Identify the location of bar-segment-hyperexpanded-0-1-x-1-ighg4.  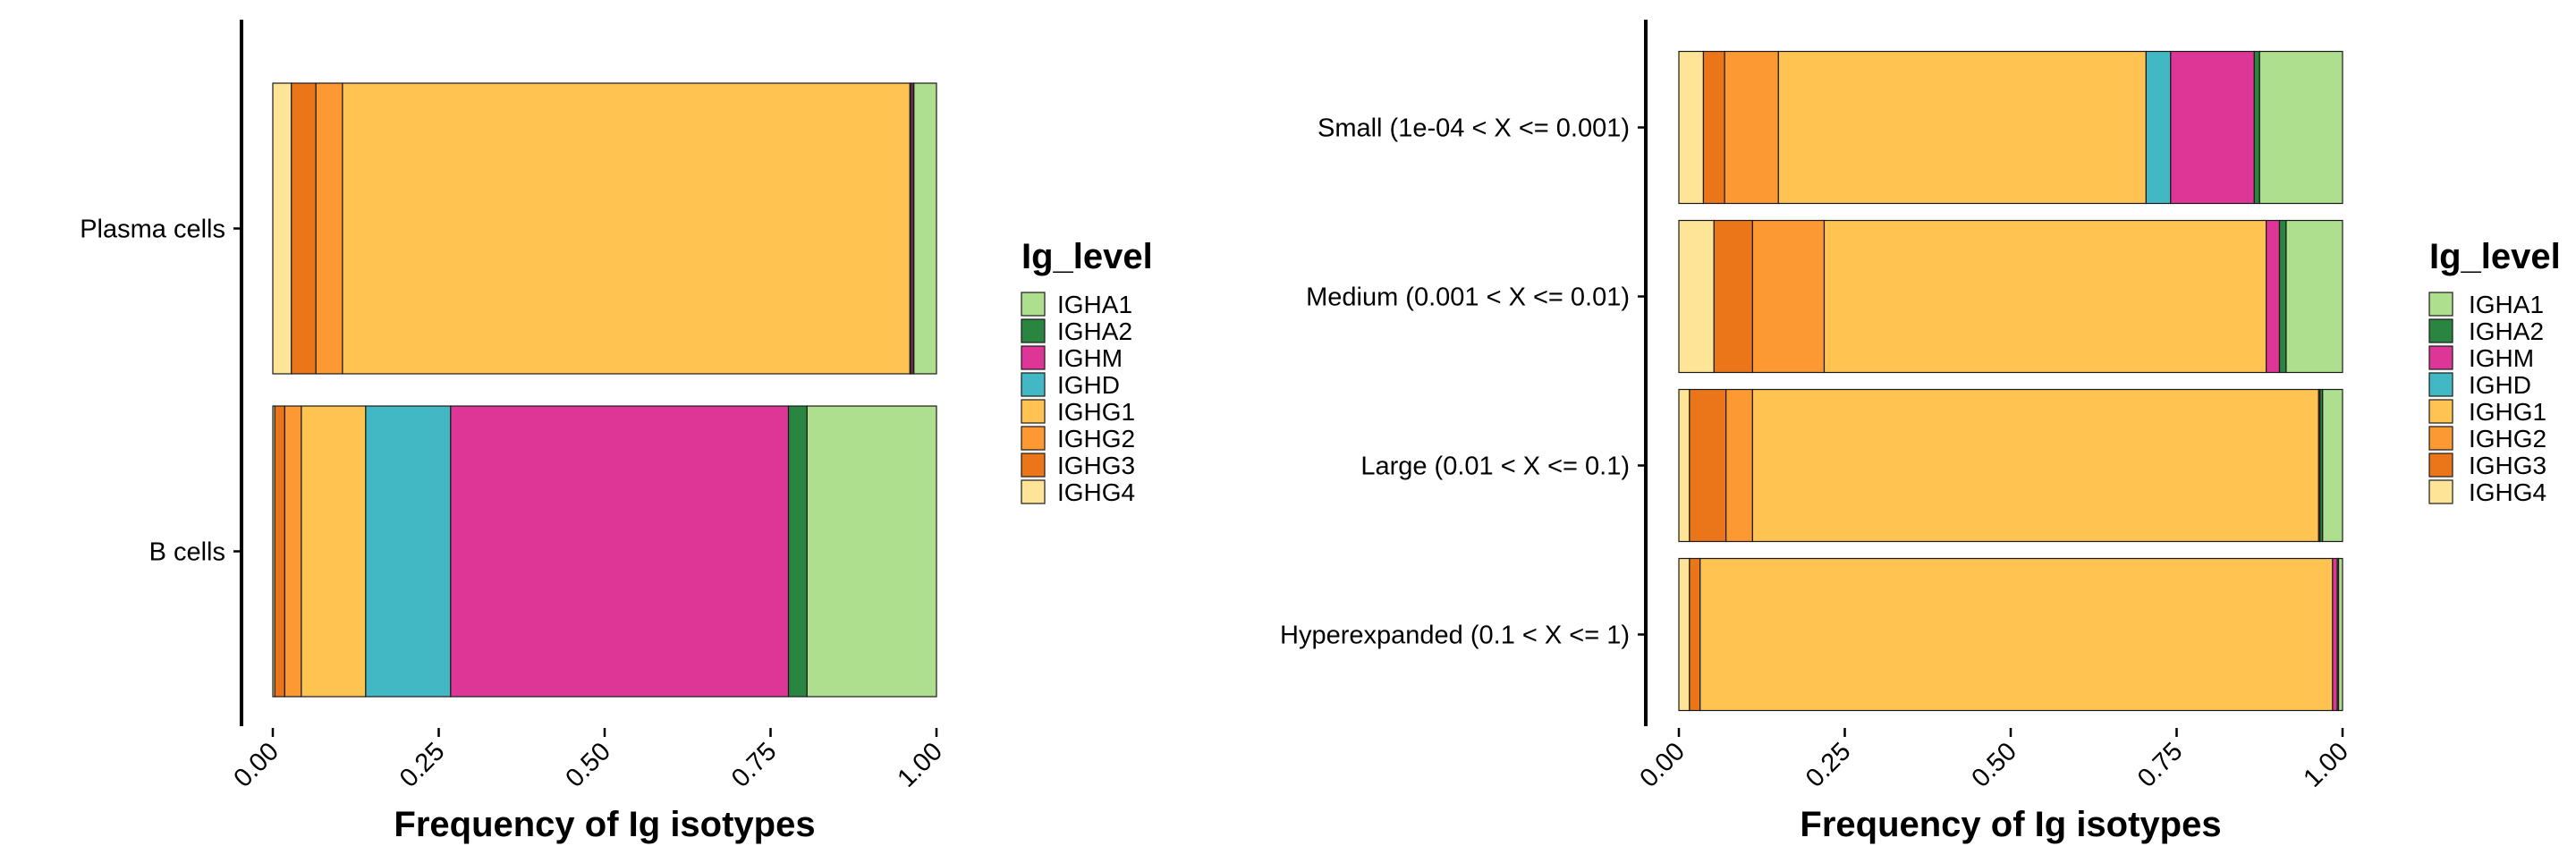
(1684, 634).